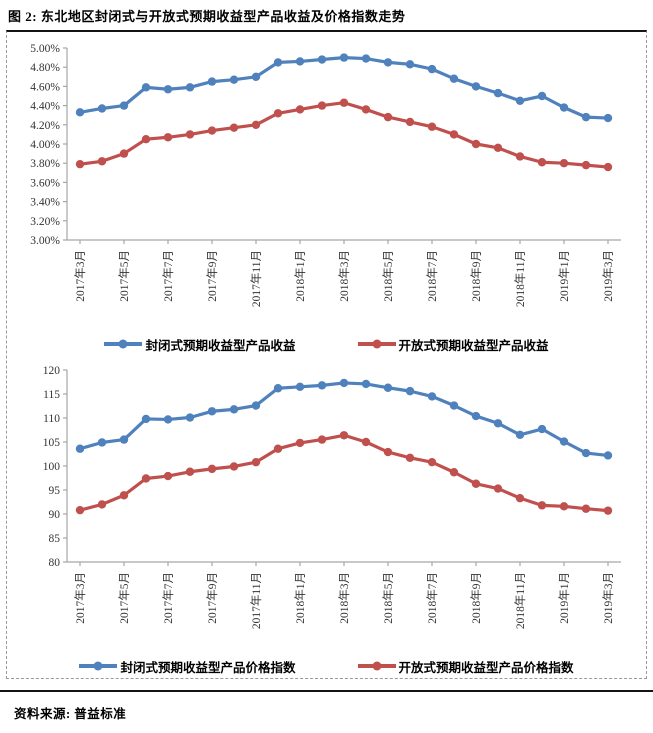 Image resolution: width=653 pixels, height=733 pixels. I want to click on legend-item-open-yield: 开放式预期收益型产品收益, so click(453, 344).